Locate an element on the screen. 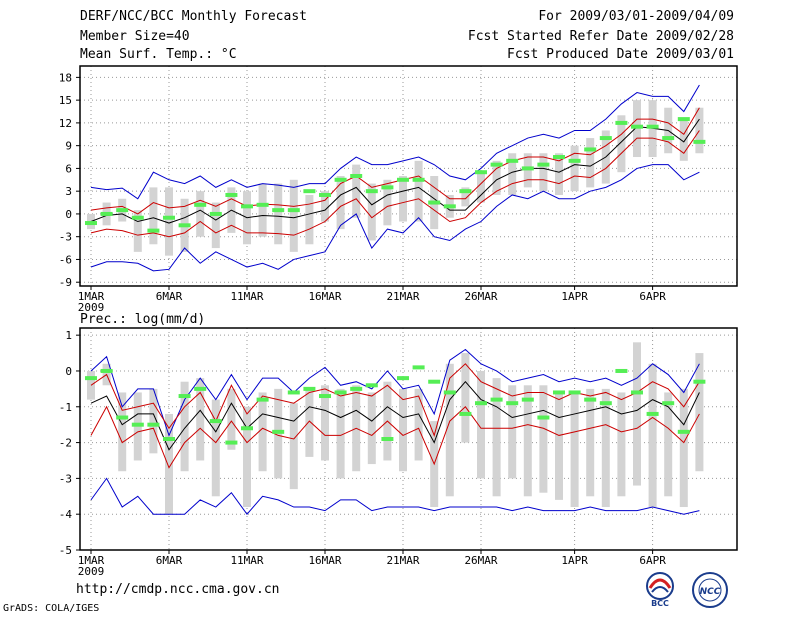  series-line-upper is located at coordinates (395, 400).